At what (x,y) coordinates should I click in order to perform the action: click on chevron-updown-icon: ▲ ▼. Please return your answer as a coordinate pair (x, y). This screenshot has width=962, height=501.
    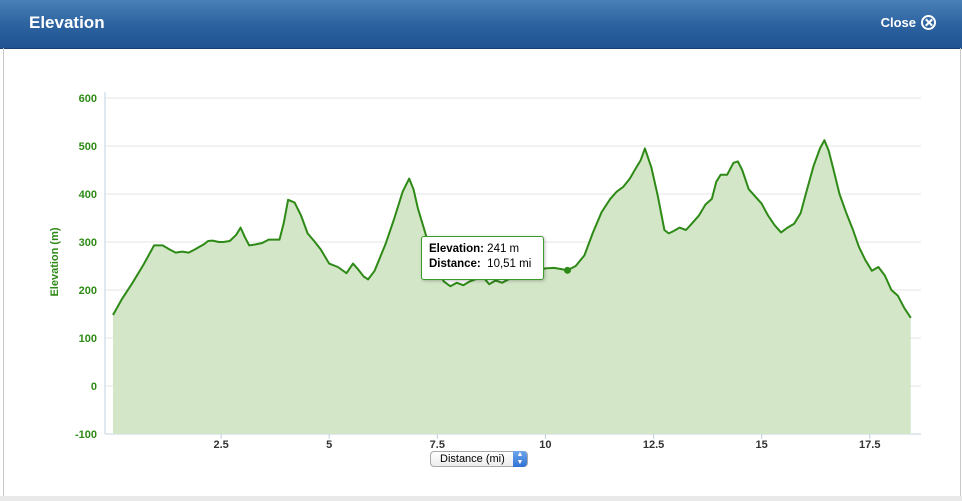
    Looking at the image, I should click on (520, 459).